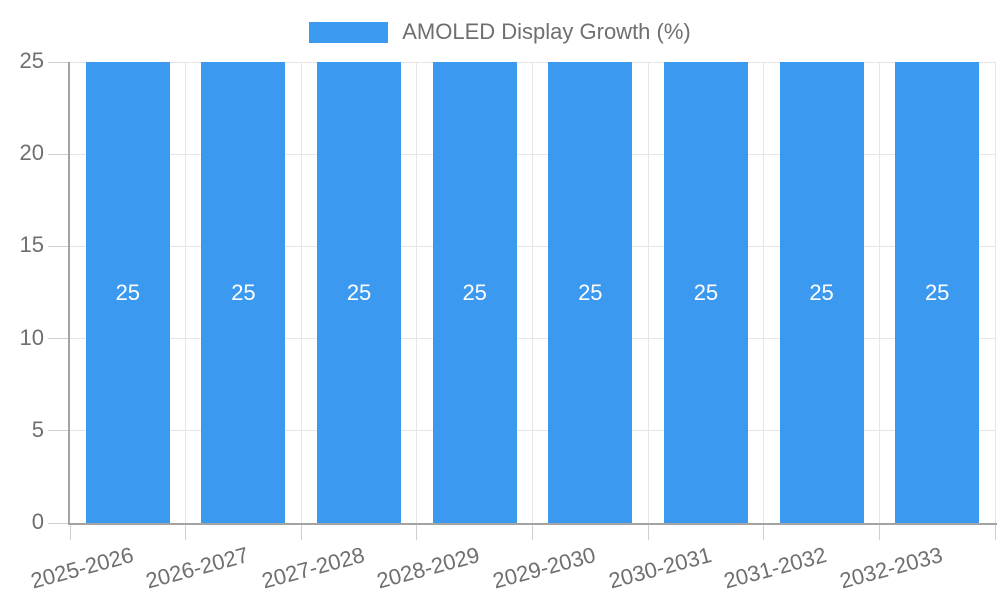 The image size is (1000, 600). What do you see at coordinates (313, 568) in the screenshot?
I see `x-tick-label: 2027-2028` at bounding box center [313, 568].